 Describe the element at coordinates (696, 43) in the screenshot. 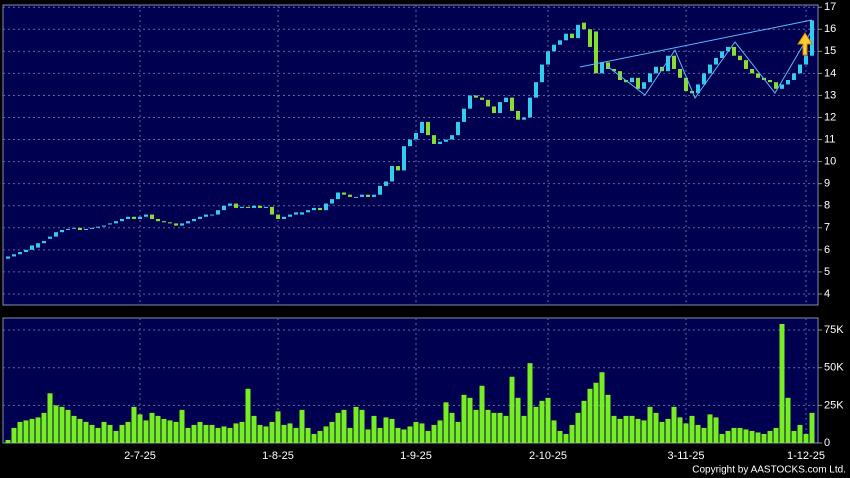

I see `trend-line` at that location.